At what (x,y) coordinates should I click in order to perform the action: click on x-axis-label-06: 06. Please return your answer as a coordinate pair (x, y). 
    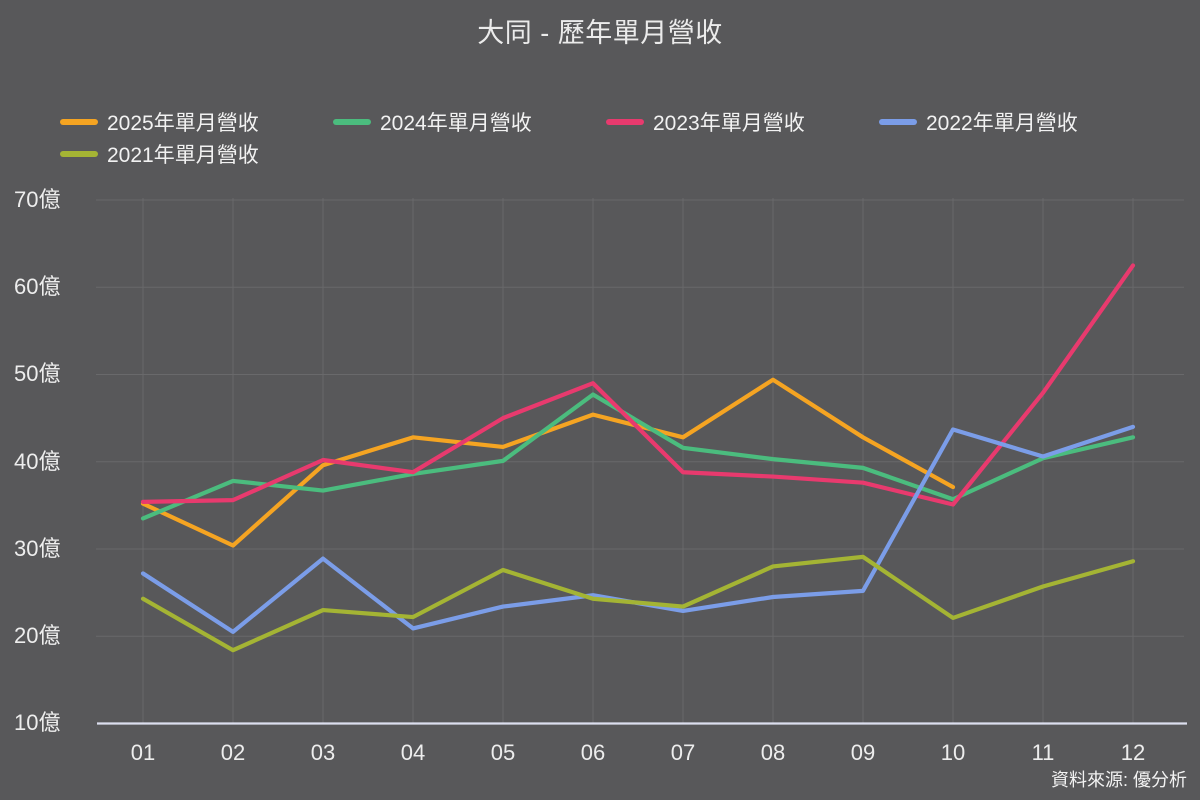
    Looking at the image, I should click on (593, 752).